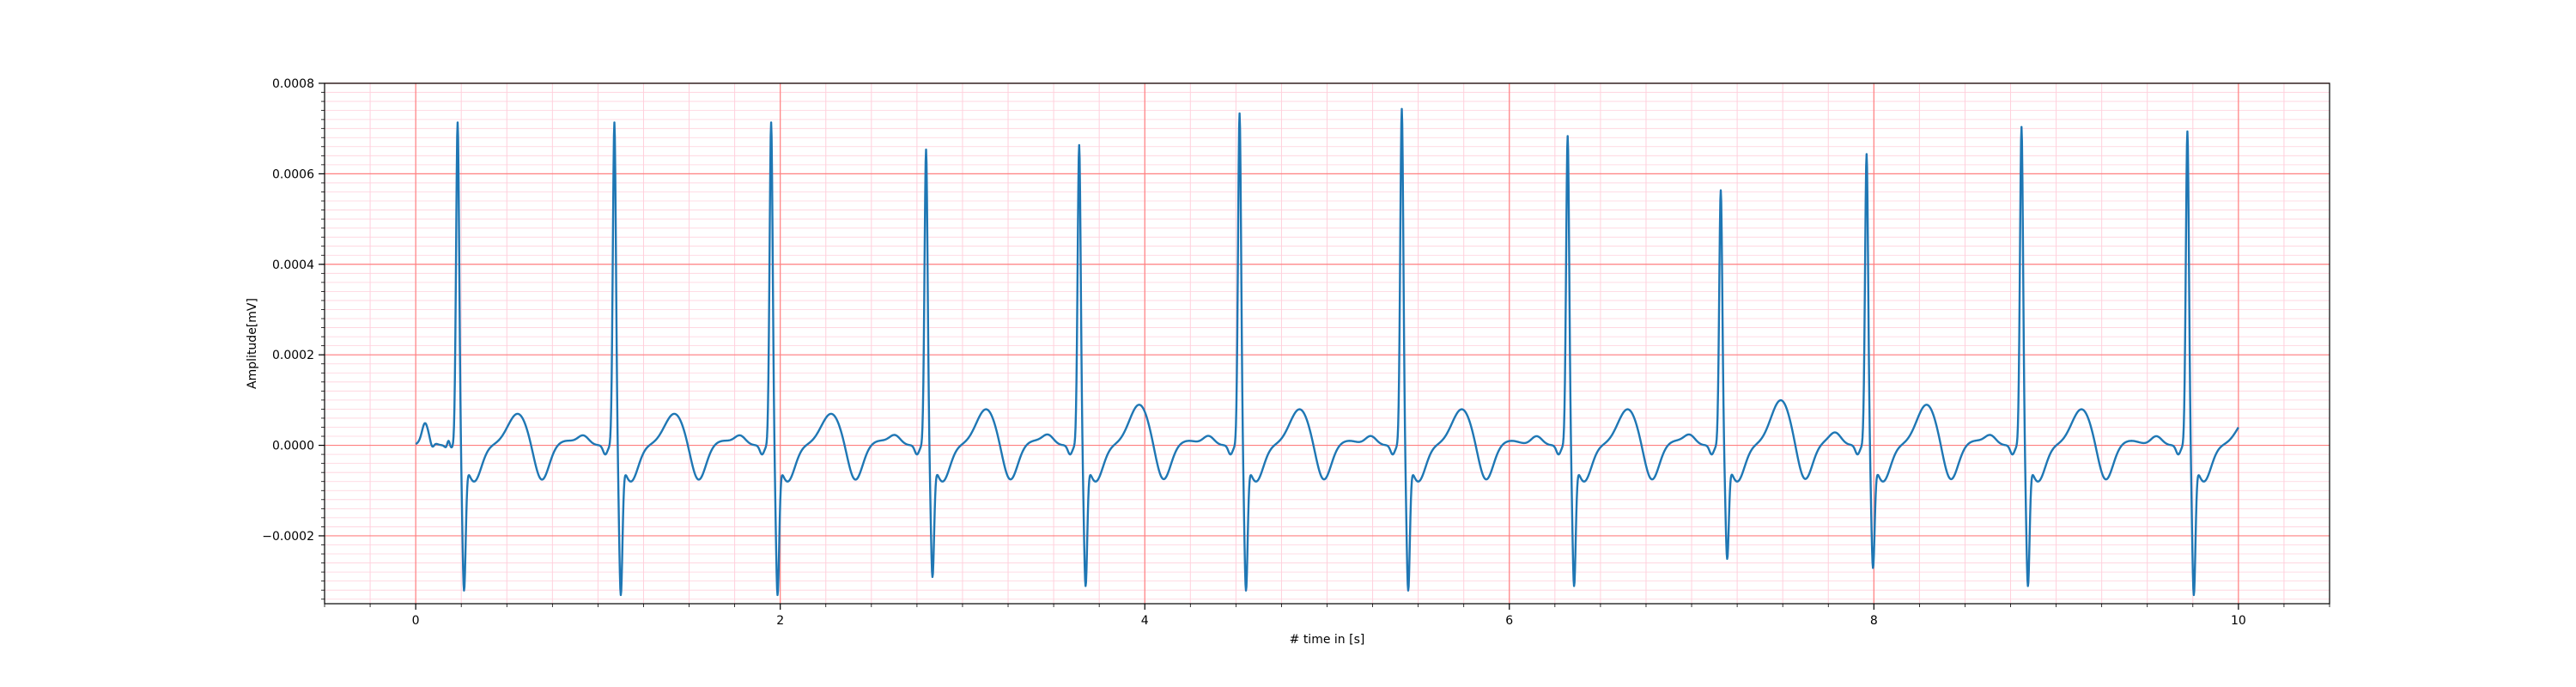 This screenshot has height=687, width=2576. I want to click on x-tick-label: 6, so click(1509, 621).